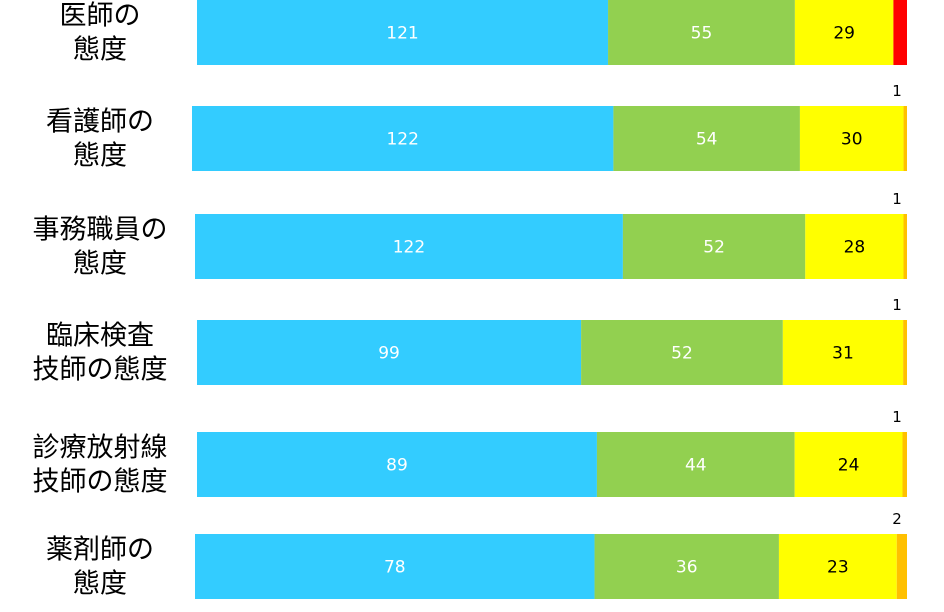 The image size is (944, 612). I want to click on segment-value-label: 23, so click(838, 568).